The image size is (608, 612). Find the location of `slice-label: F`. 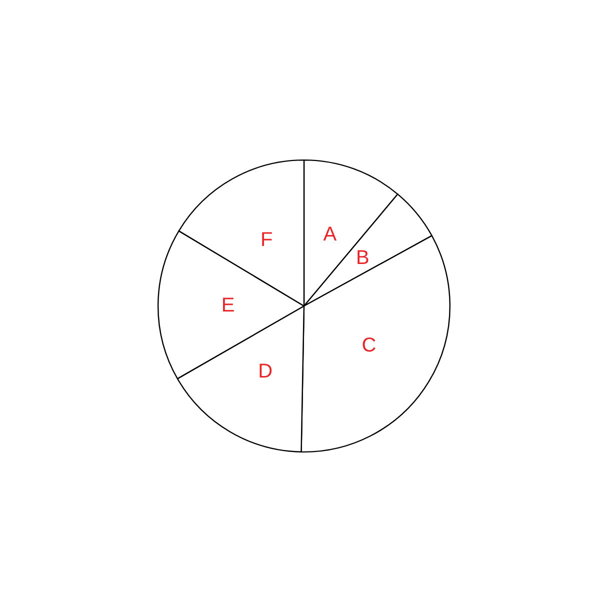

slice-label: F is located at coordinates (266, 239).